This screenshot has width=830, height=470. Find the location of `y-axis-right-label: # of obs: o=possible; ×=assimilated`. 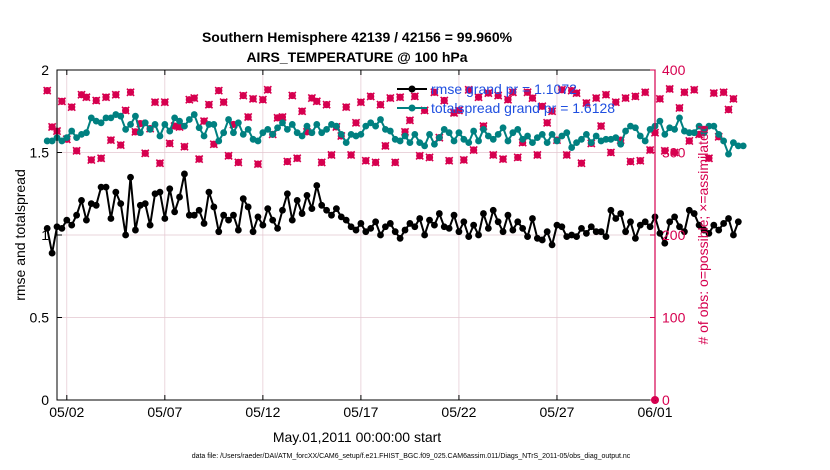

y-axis-right-label: # of obs: o=possible; ×=assimilated is located at coordinates (703, 234).